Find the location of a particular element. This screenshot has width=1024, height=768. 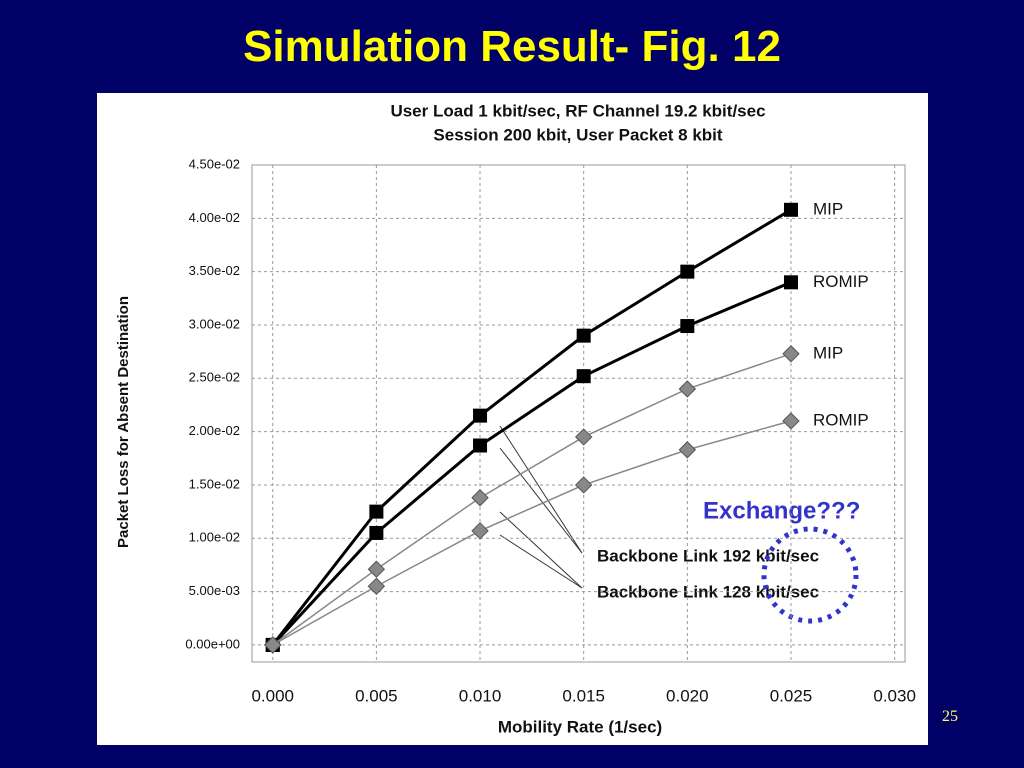

y-tick-label: 4.00e-02 is located at coordinates (214, 217).